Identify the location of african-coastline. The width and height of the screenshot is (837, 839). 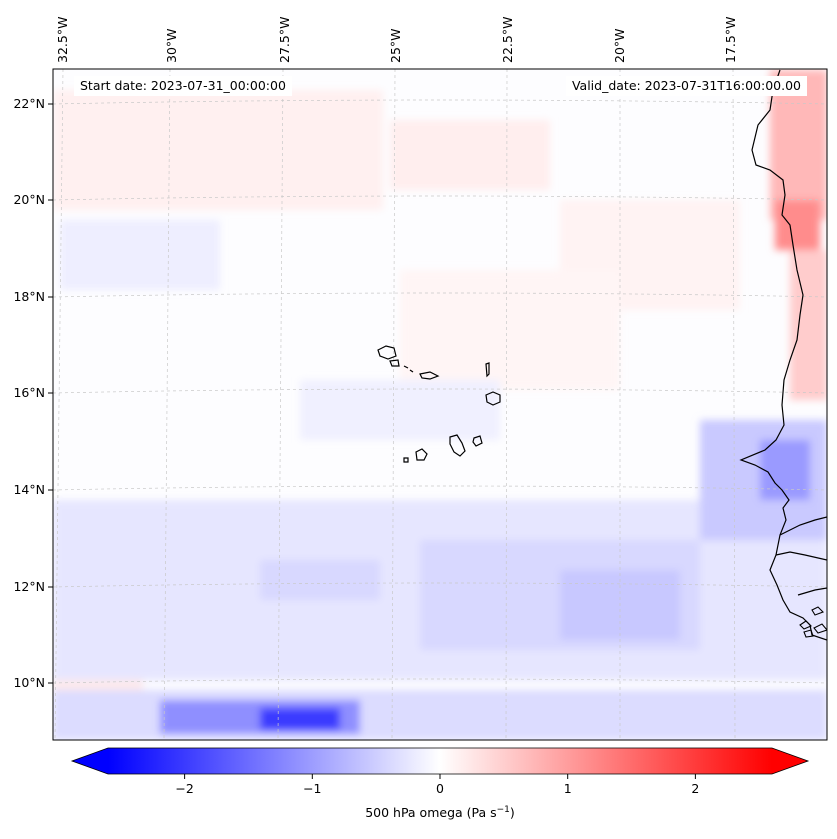
(783, 355).